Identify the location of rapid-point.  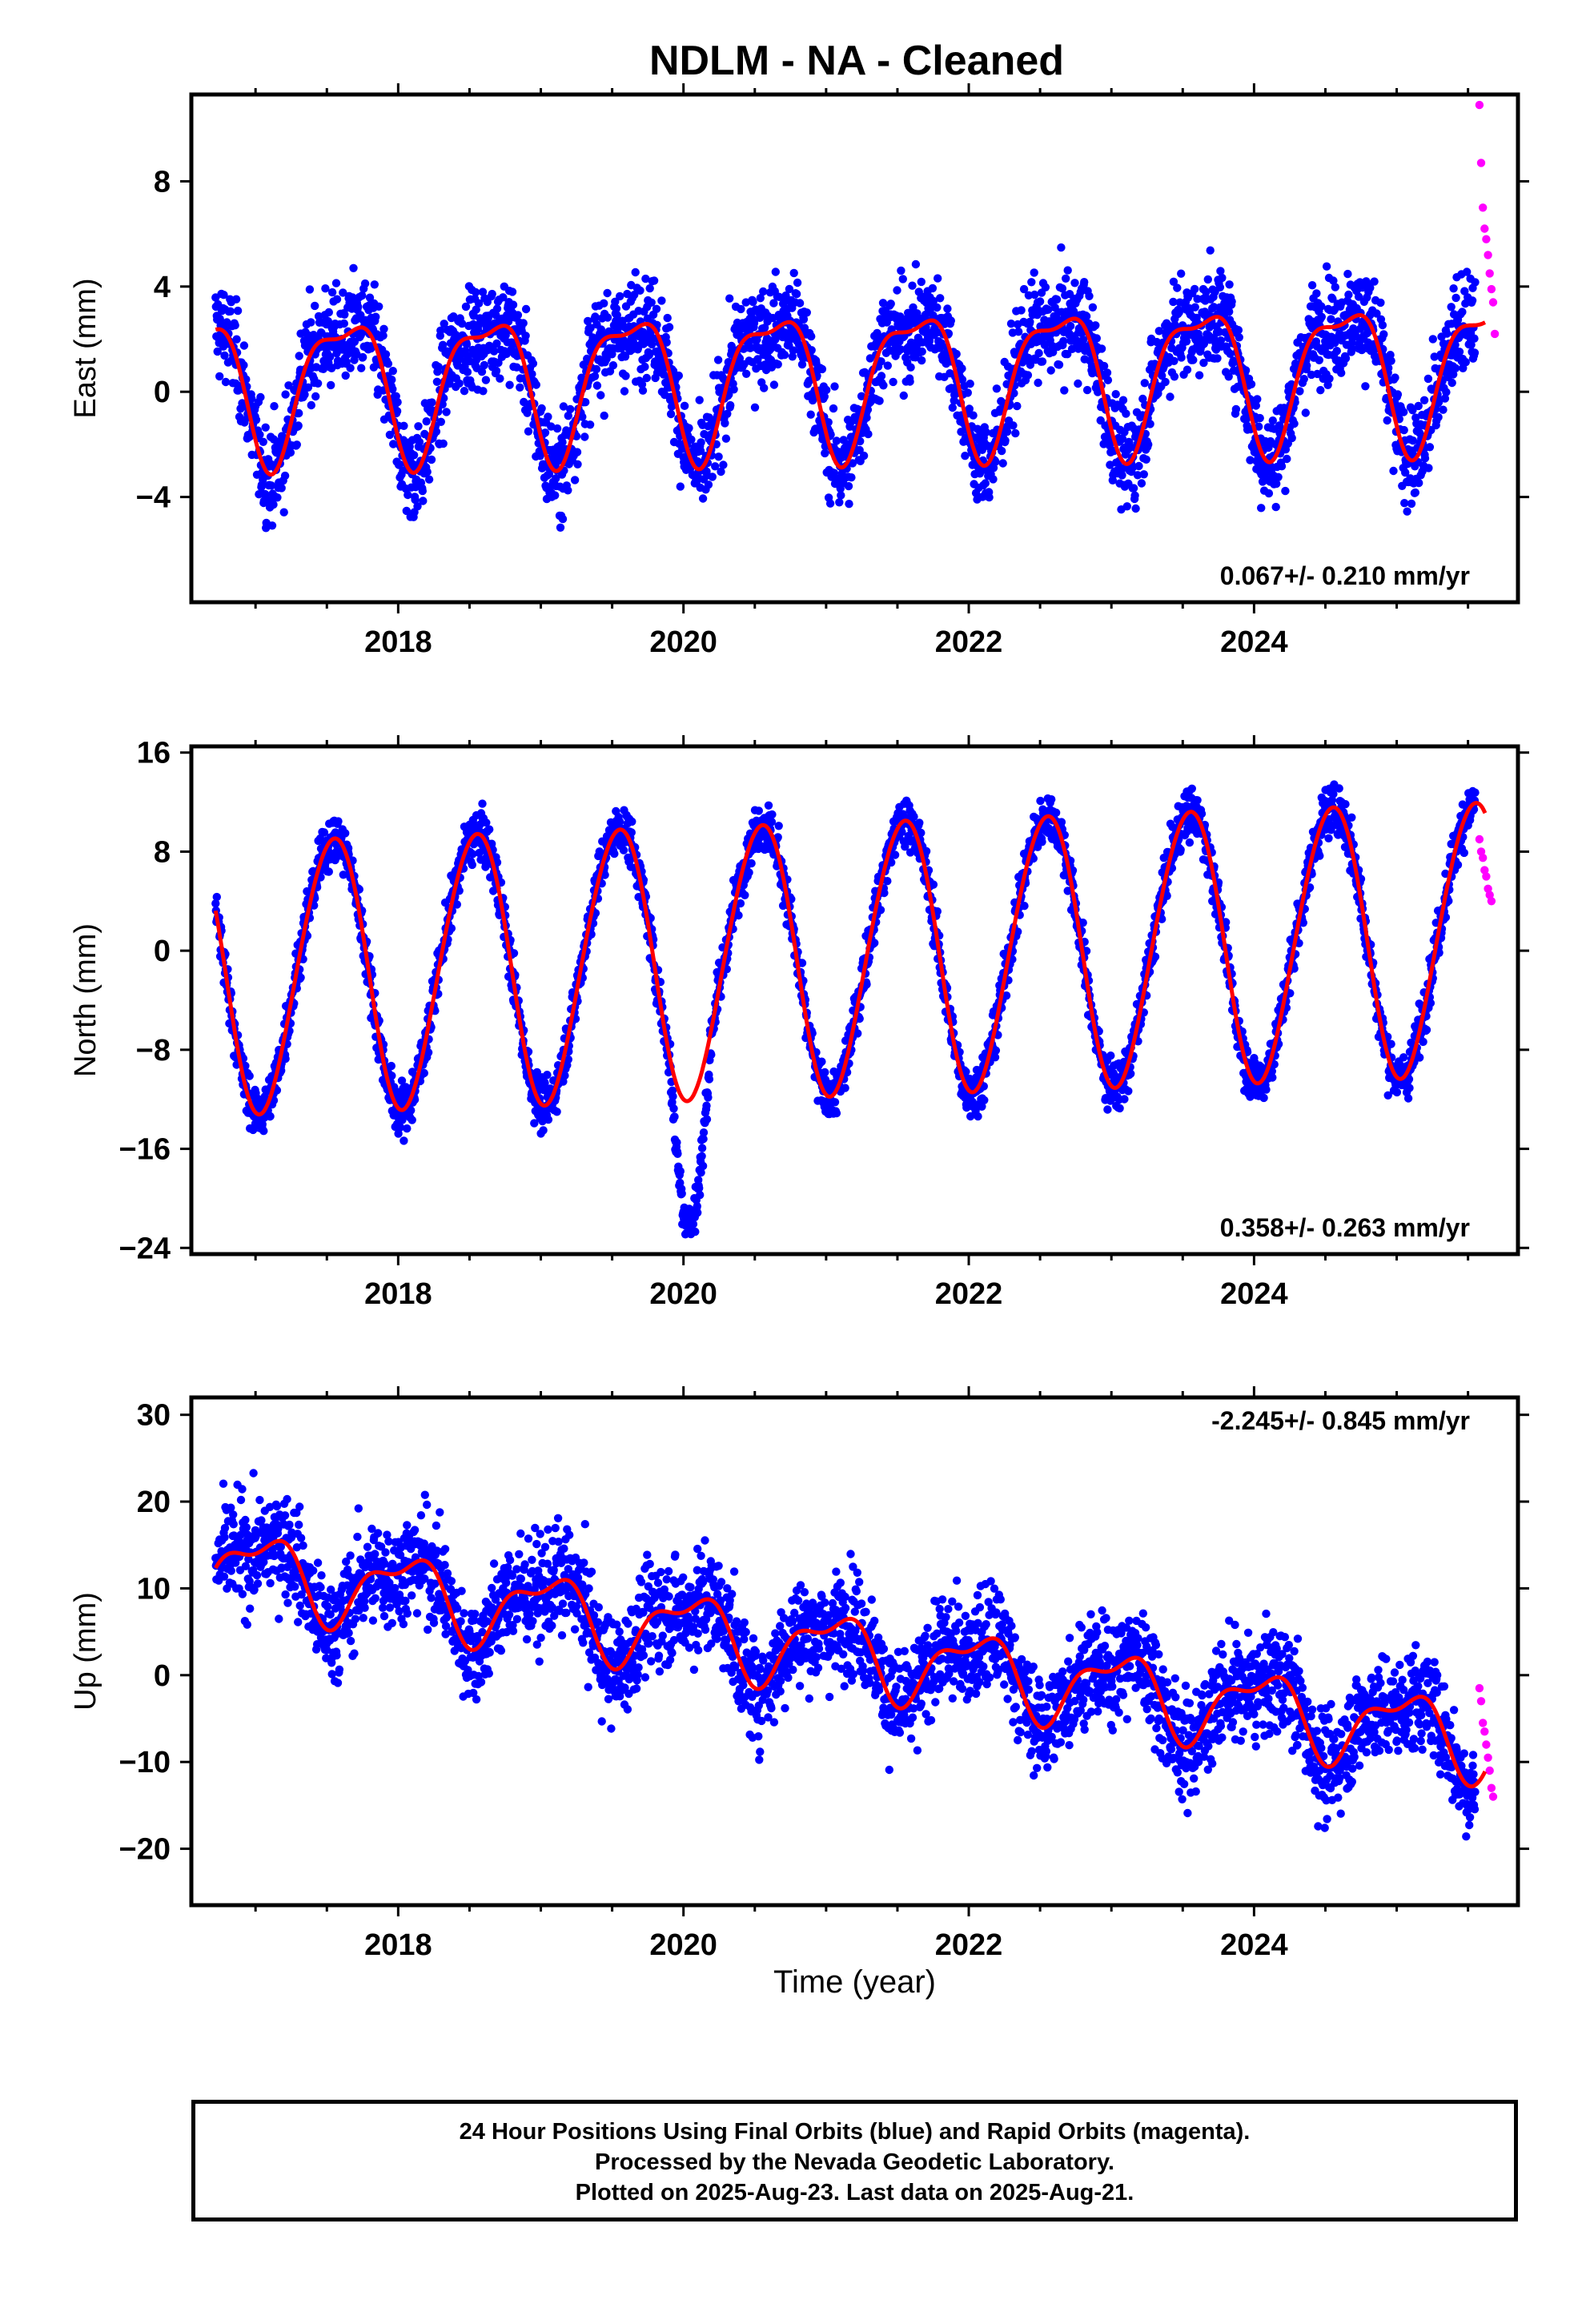
(1485, 228).